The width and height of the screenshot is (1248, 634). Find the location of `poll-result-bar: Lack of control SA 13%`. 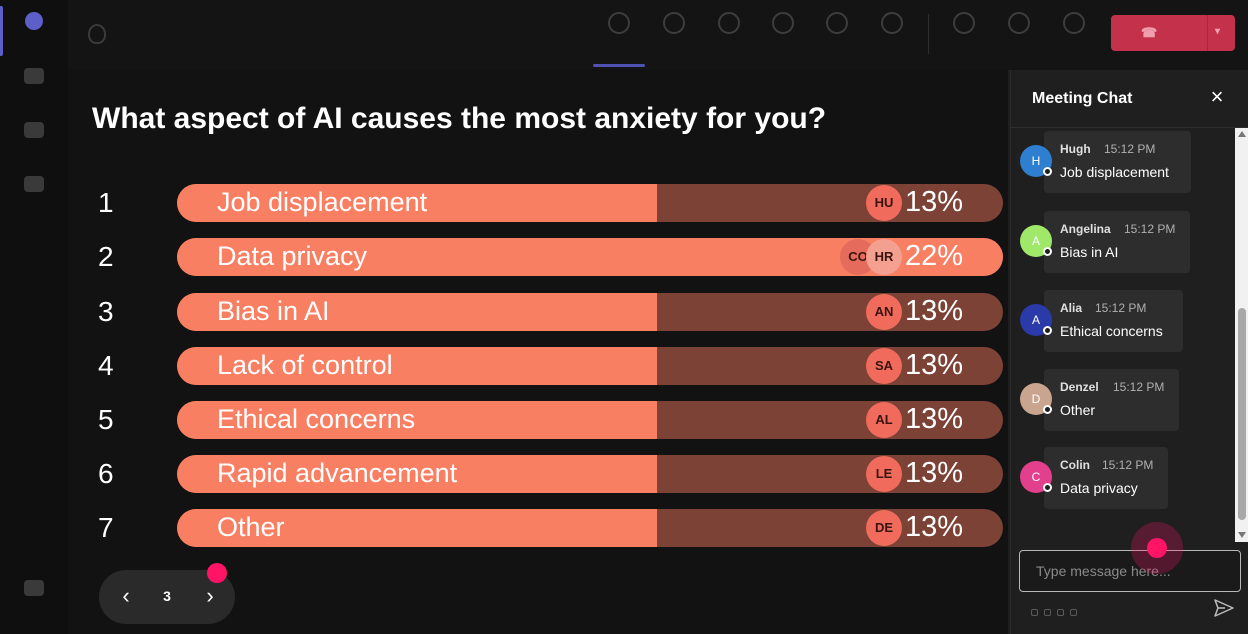

poll-result-bar: Lack of control SA 13% is located at coordinates (590, 366).